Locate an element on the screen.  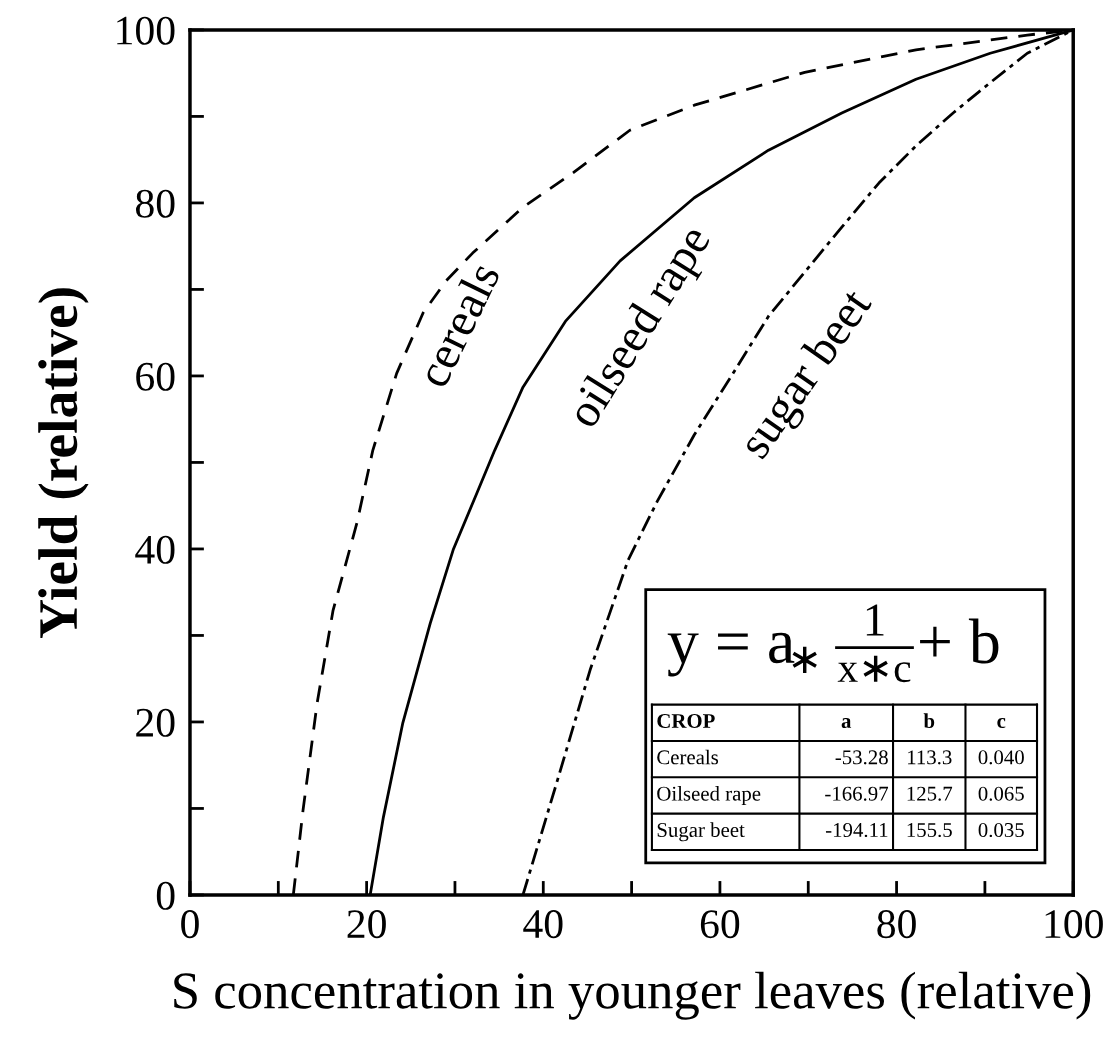
y-tick-label: 60 is located at coordinates (155, 376).